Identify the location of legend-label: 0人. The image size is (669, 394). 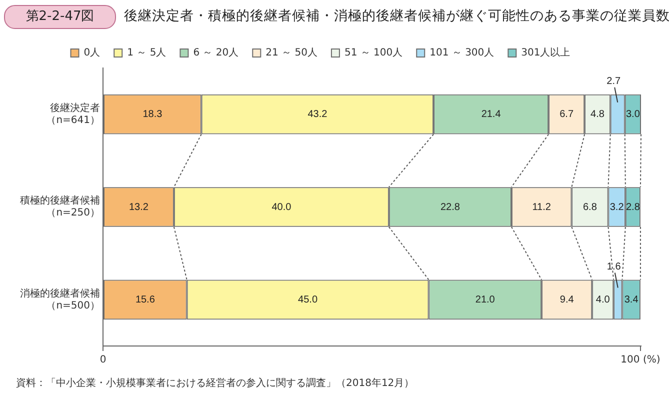
(92, 53).